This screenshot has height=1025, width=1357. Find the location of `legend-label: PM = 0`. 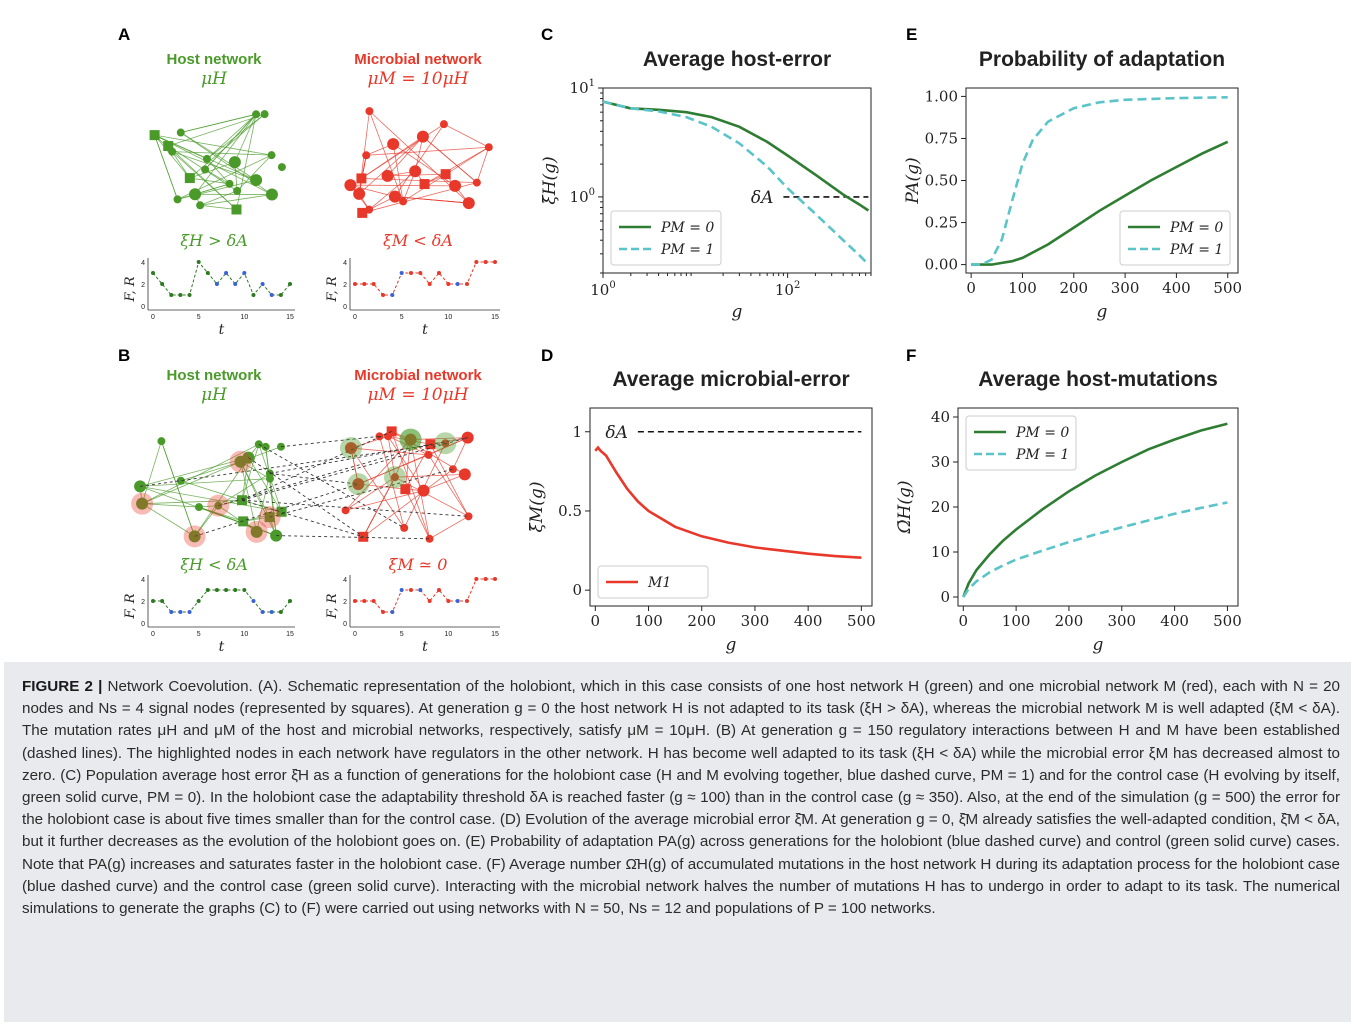

legend-label: PM = 0 is located at coordinates (1042, 433).